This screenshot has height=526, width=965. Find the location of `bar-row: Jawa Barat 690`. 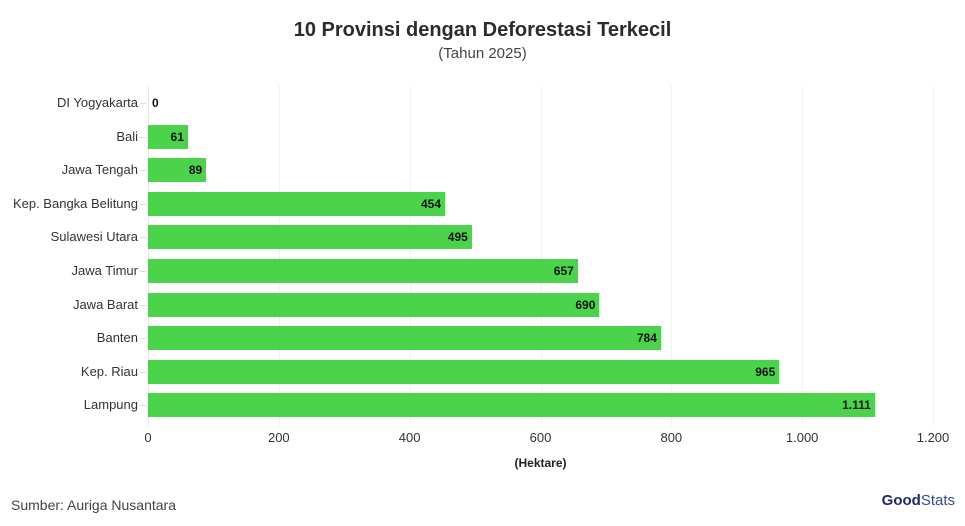

bar-row: Jawa Barat 690 is located at coordinates (503, 304).